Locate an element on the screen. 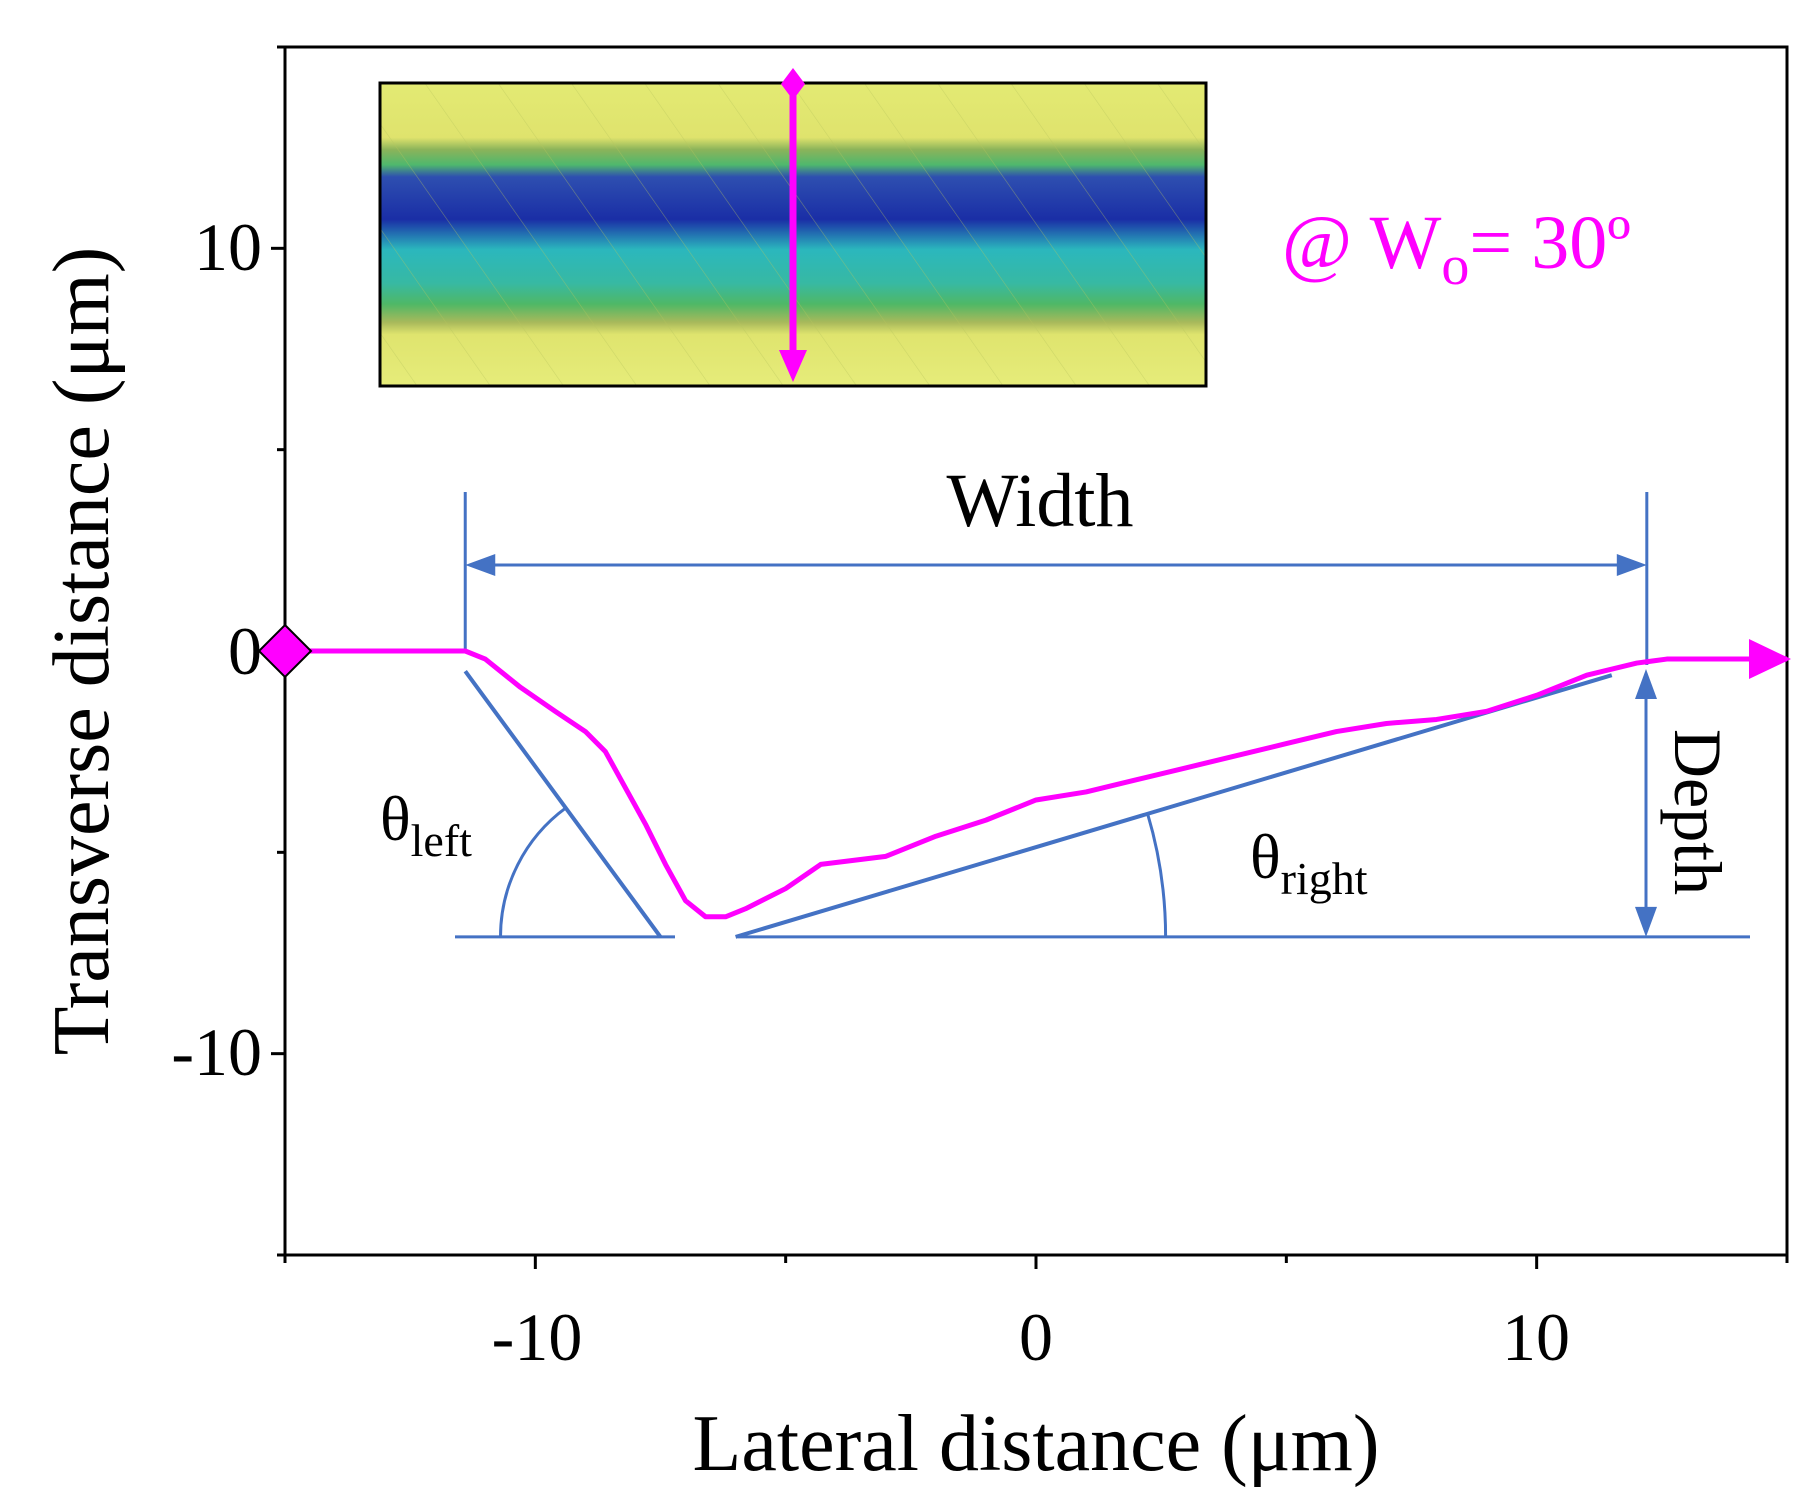 The height and width of the screenshot is (1503, 1810). x-axis-ticks is located at coordinates (1036, 1262).